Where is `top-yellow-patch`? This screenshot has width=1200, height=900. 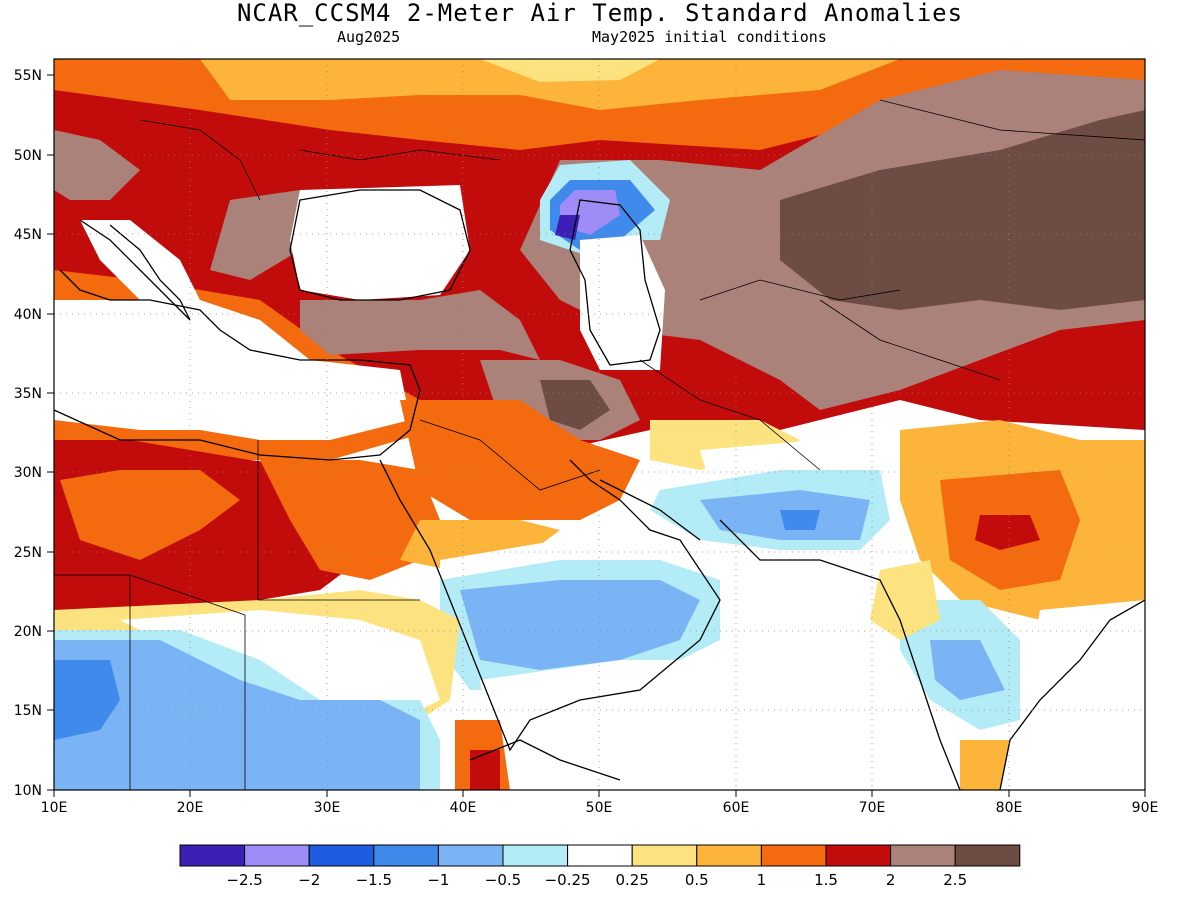 top-yellow-patch is located at coordinates (570, 70).